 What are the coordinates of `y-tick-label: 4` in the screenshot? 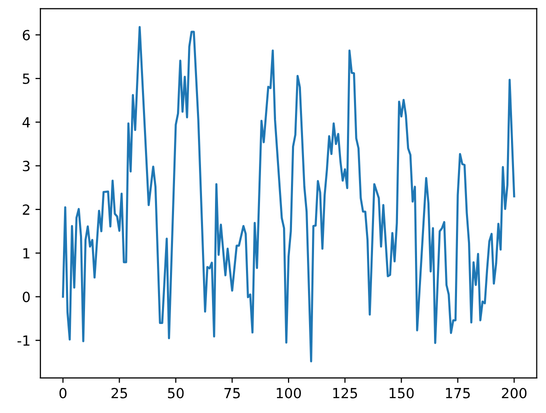 It's located at (26, 122).